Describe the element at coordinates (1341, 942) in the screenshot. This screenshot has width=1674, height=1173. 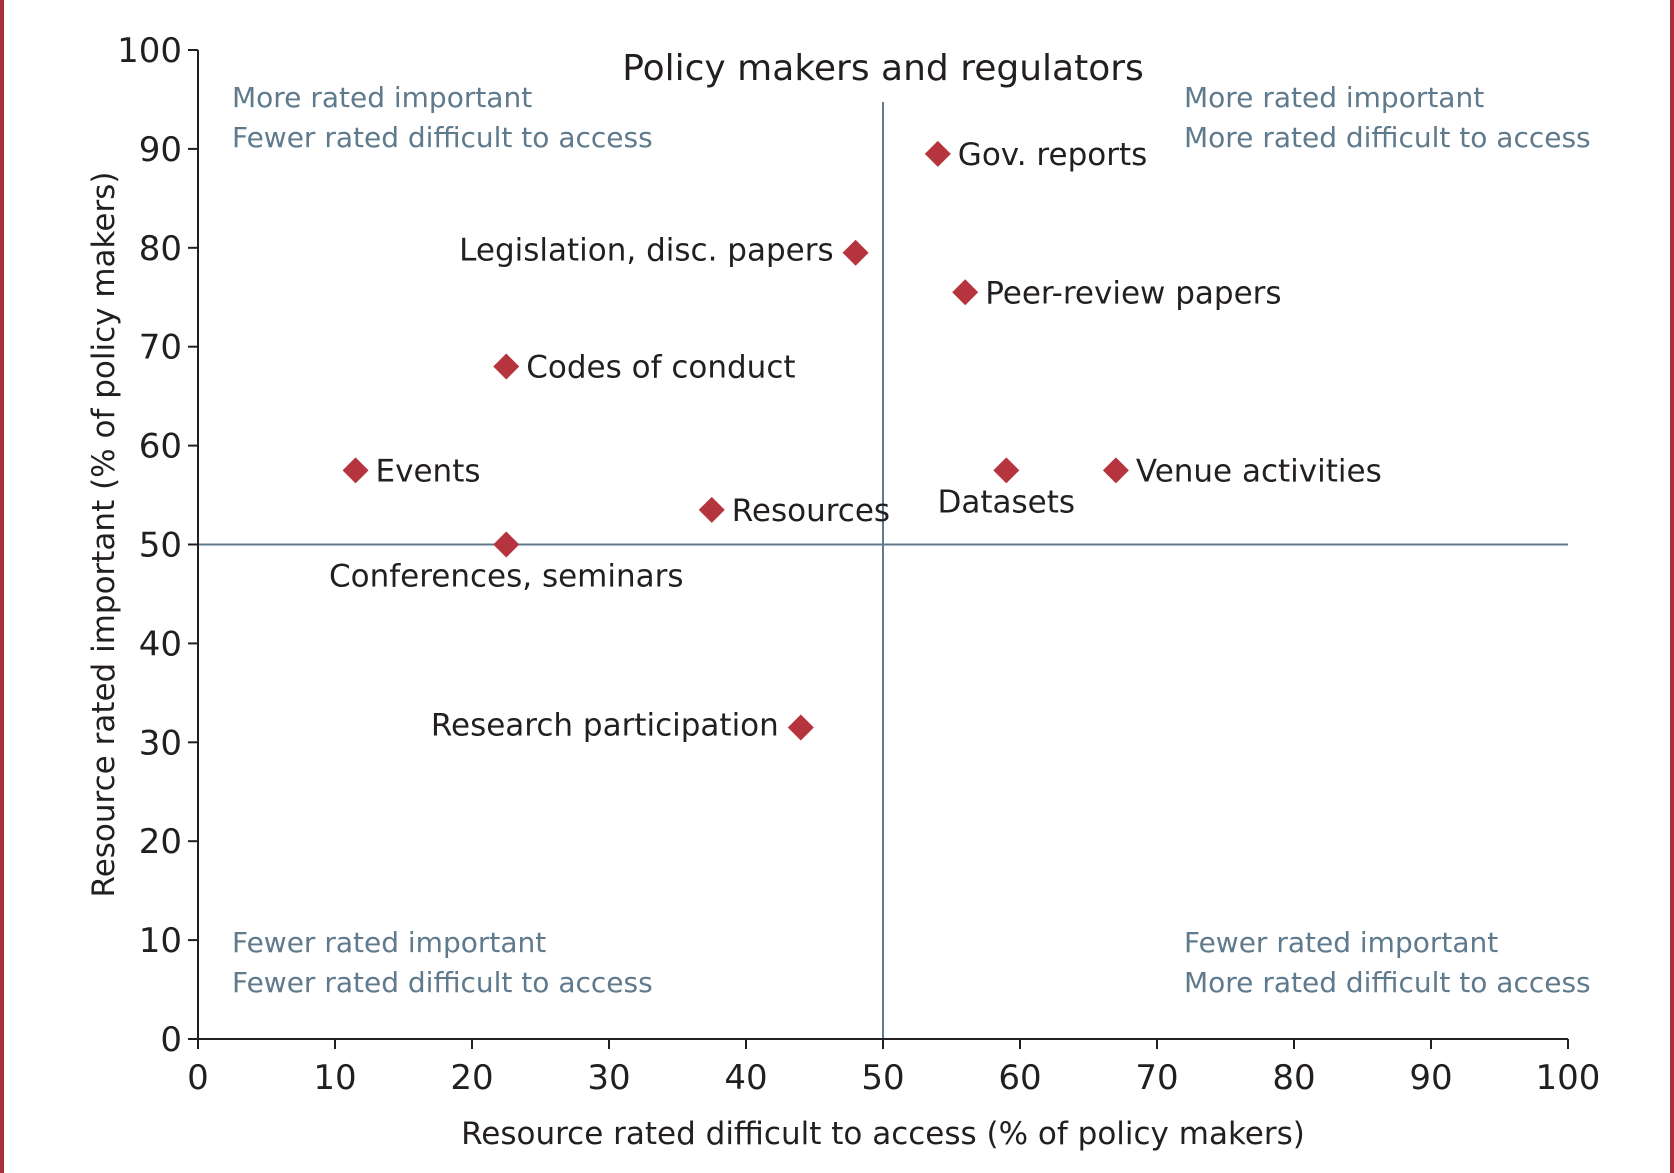
I see `quadrant-label-bottom-right: Fewer rated important` at that location.